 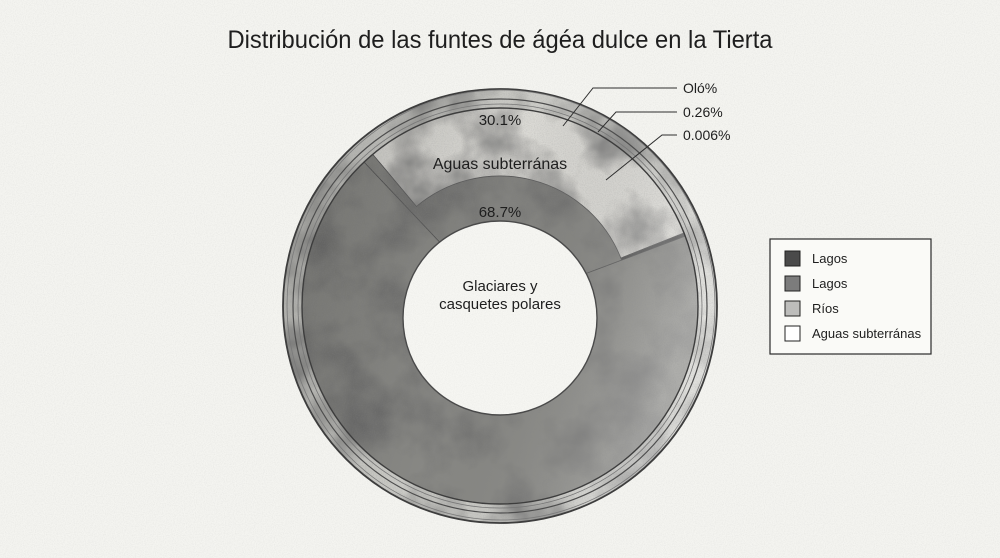 I want to click on slice-label-glaciares-line-2: casquetes polares, so click(x=500, y=304).